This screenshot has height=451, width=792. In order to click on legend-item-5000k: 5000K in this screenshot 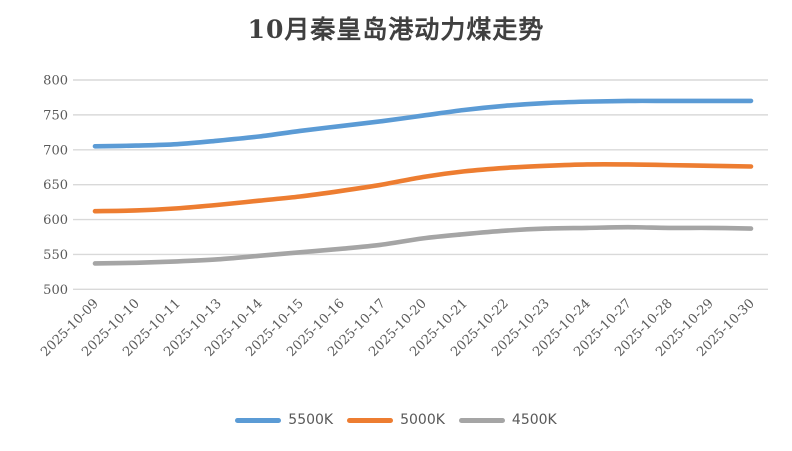, I will do `click(396, 420)`.